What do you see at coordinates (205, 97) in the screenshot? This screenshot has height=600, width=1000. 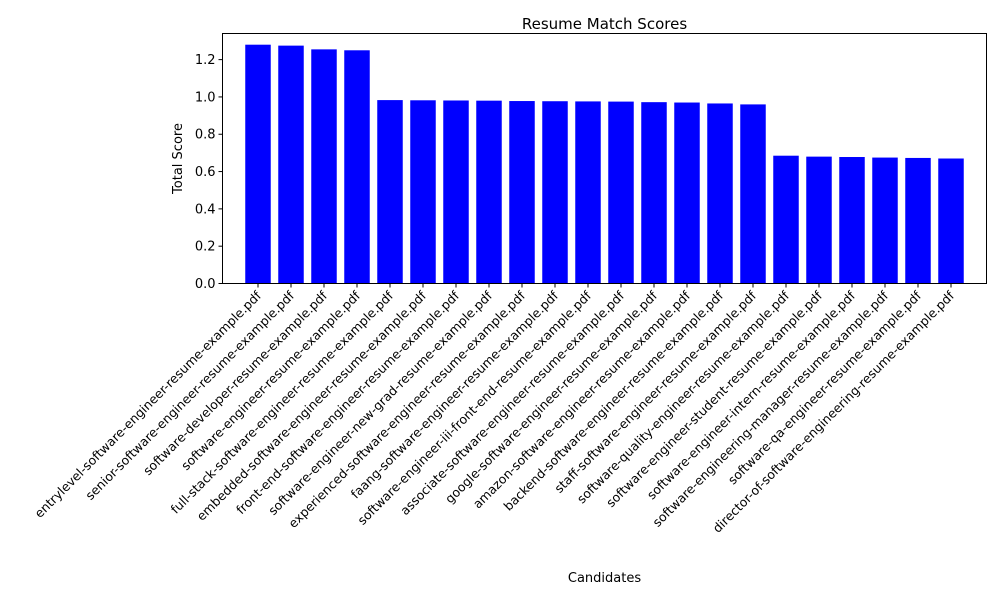 I see `y-tick-label: 1.0` at bounding box center [205, 97].